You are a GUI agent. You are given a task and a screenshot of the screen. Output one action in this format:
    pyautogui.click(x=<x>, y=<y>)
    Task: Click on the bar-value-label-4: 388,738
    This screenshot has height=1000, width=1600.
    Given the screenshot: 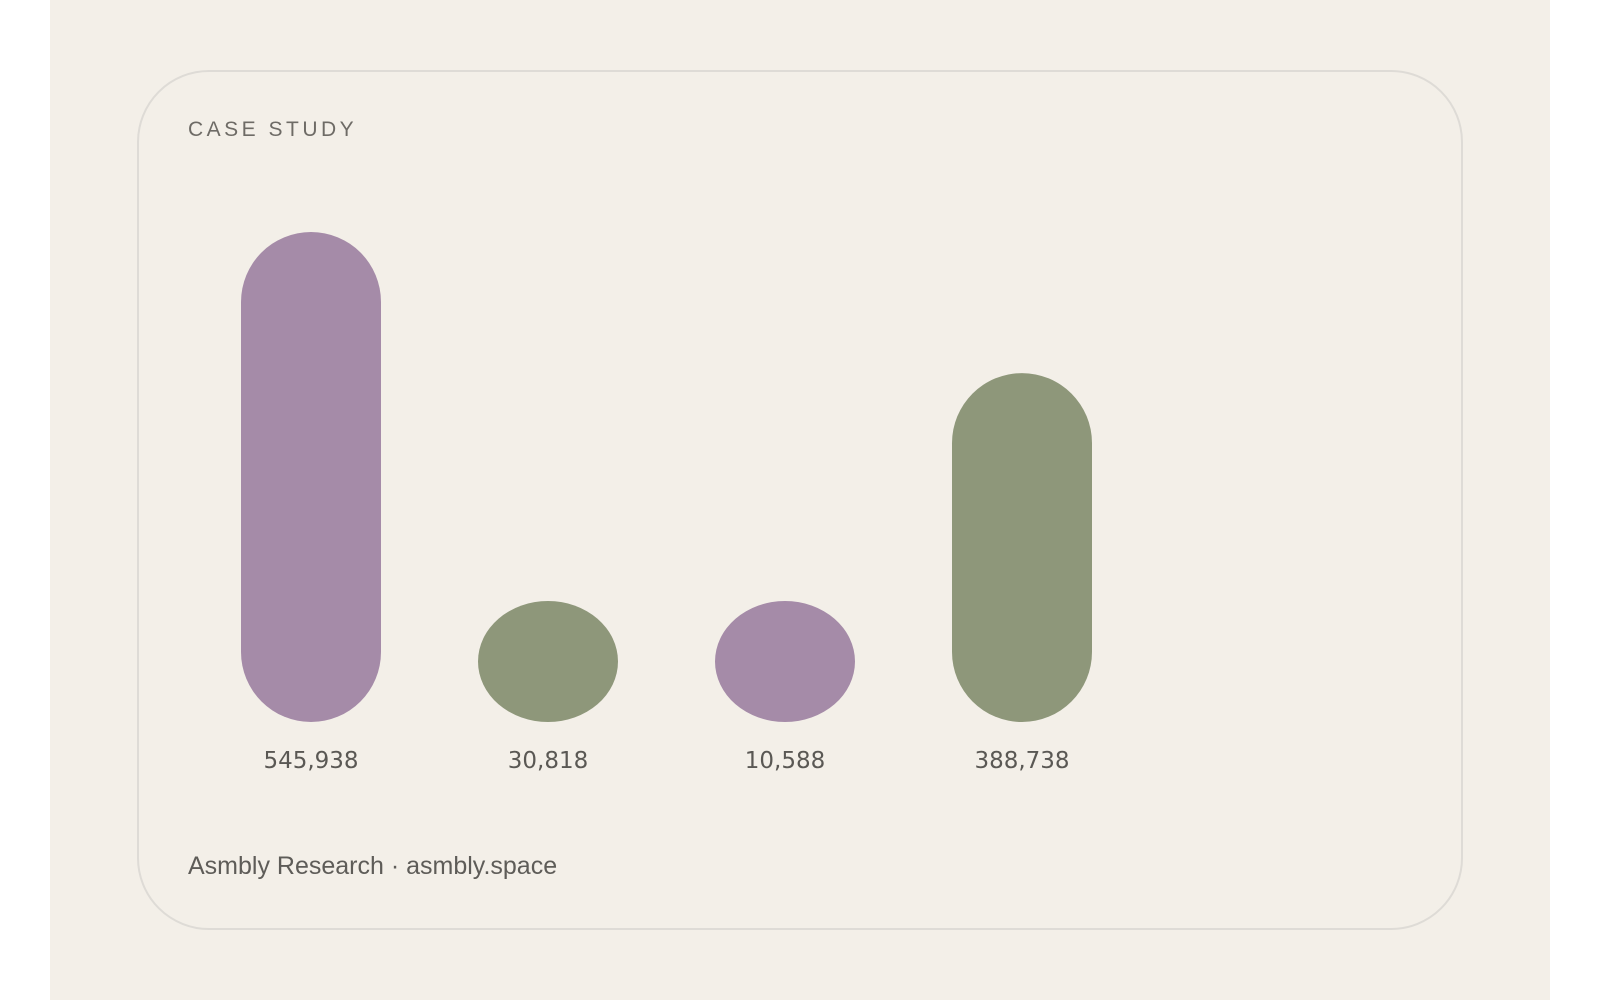 What is the action you would take?
    pyautogui.click(x=1021, y=761)
    